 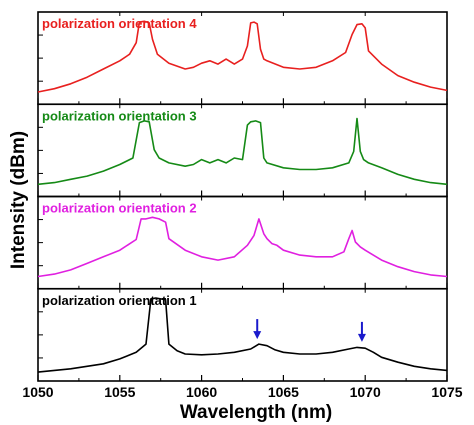 What do you see at coordinates (119, 300) in the screenshot?
I see `panel-label: polarization orientation 1` at bounding box center [119, 300].